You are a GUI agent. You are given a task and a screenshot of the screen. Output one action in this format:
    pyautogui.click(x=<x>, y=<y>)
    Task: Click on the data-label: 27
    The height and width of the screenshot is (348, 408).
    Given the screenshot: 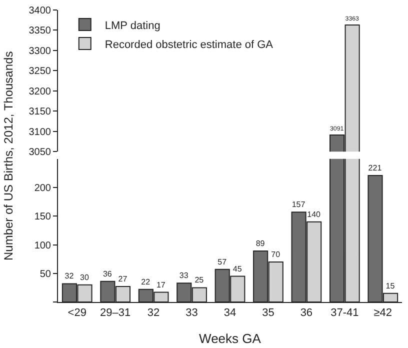 What is the action you would take?
    pyautogui.click(x=123, y=279)
    